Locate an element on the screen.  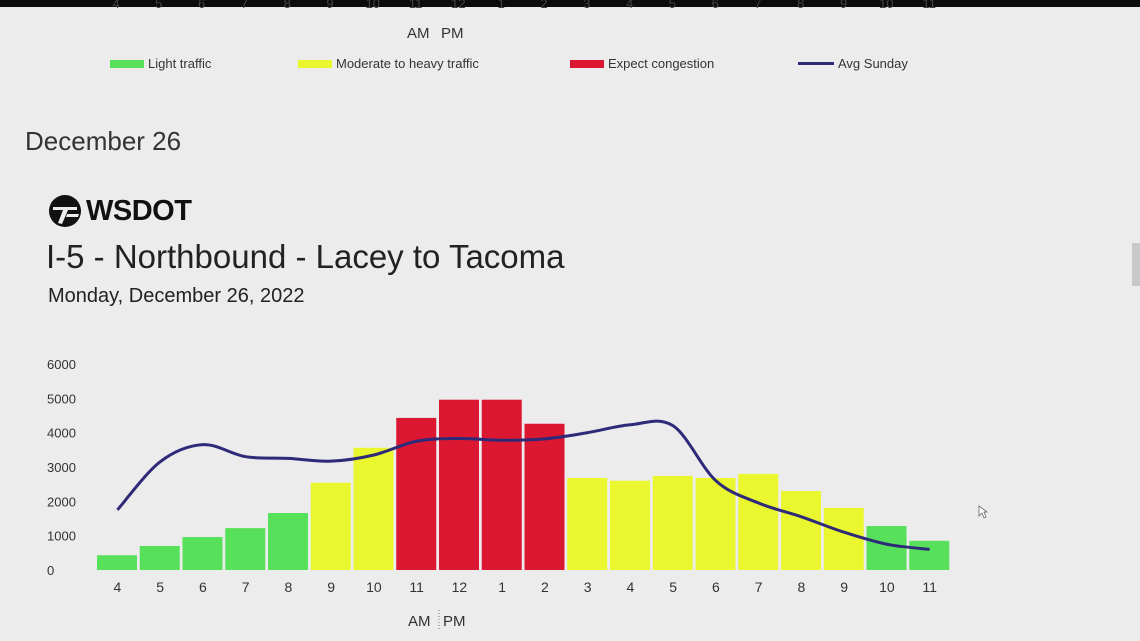
previous-x-tick-label: 3 is located at coordinates (587, 5).